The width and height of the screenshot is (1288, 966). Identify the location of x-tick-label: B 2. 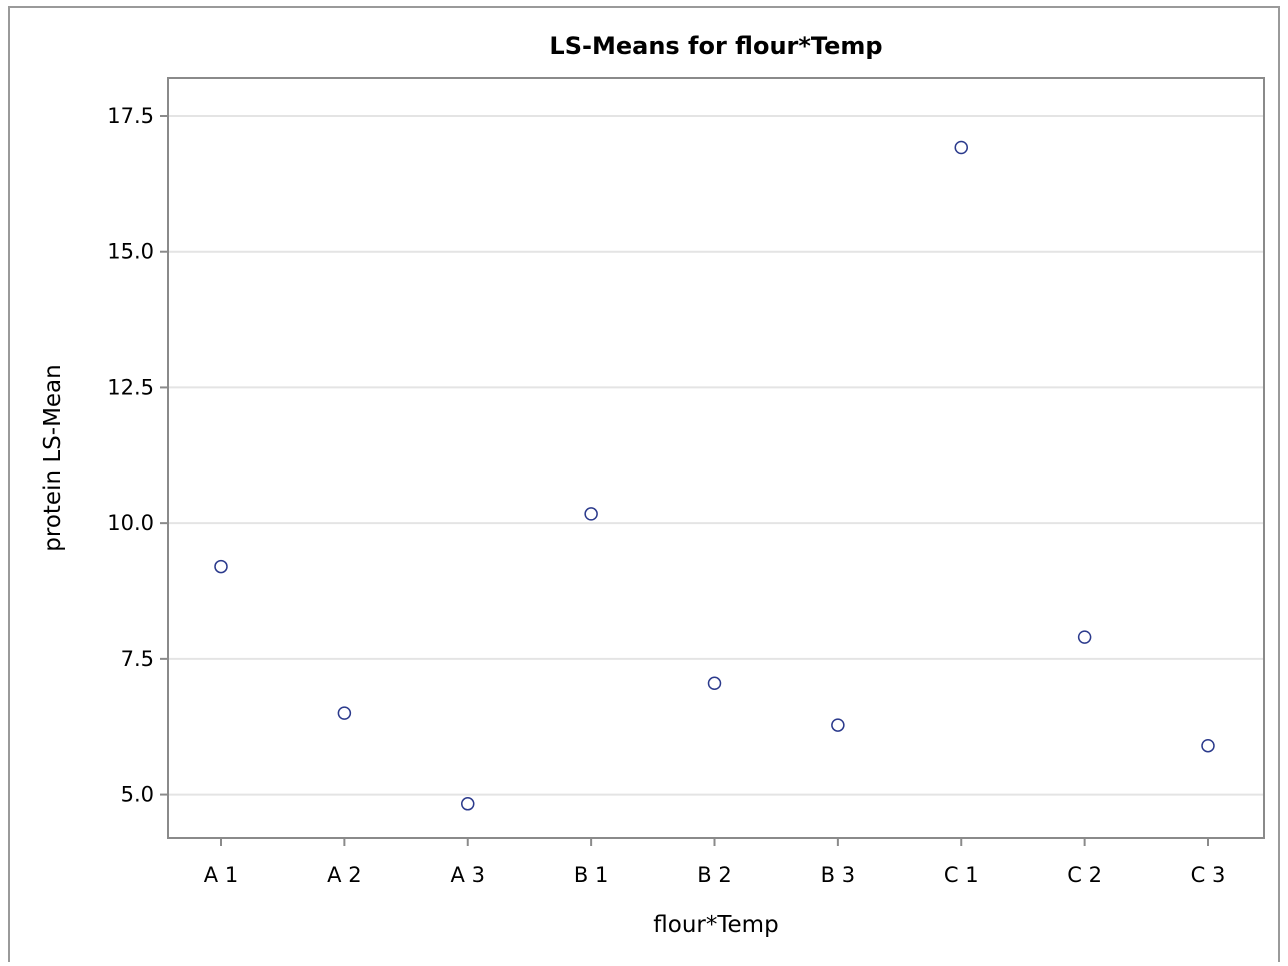
(714, 875).